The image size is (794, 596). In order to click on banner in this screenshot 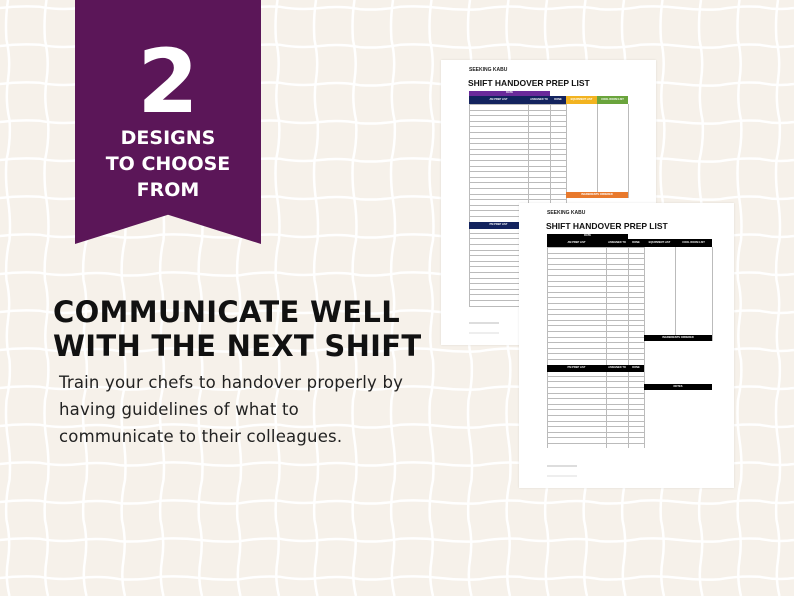, I will do `click(168, 122)`.